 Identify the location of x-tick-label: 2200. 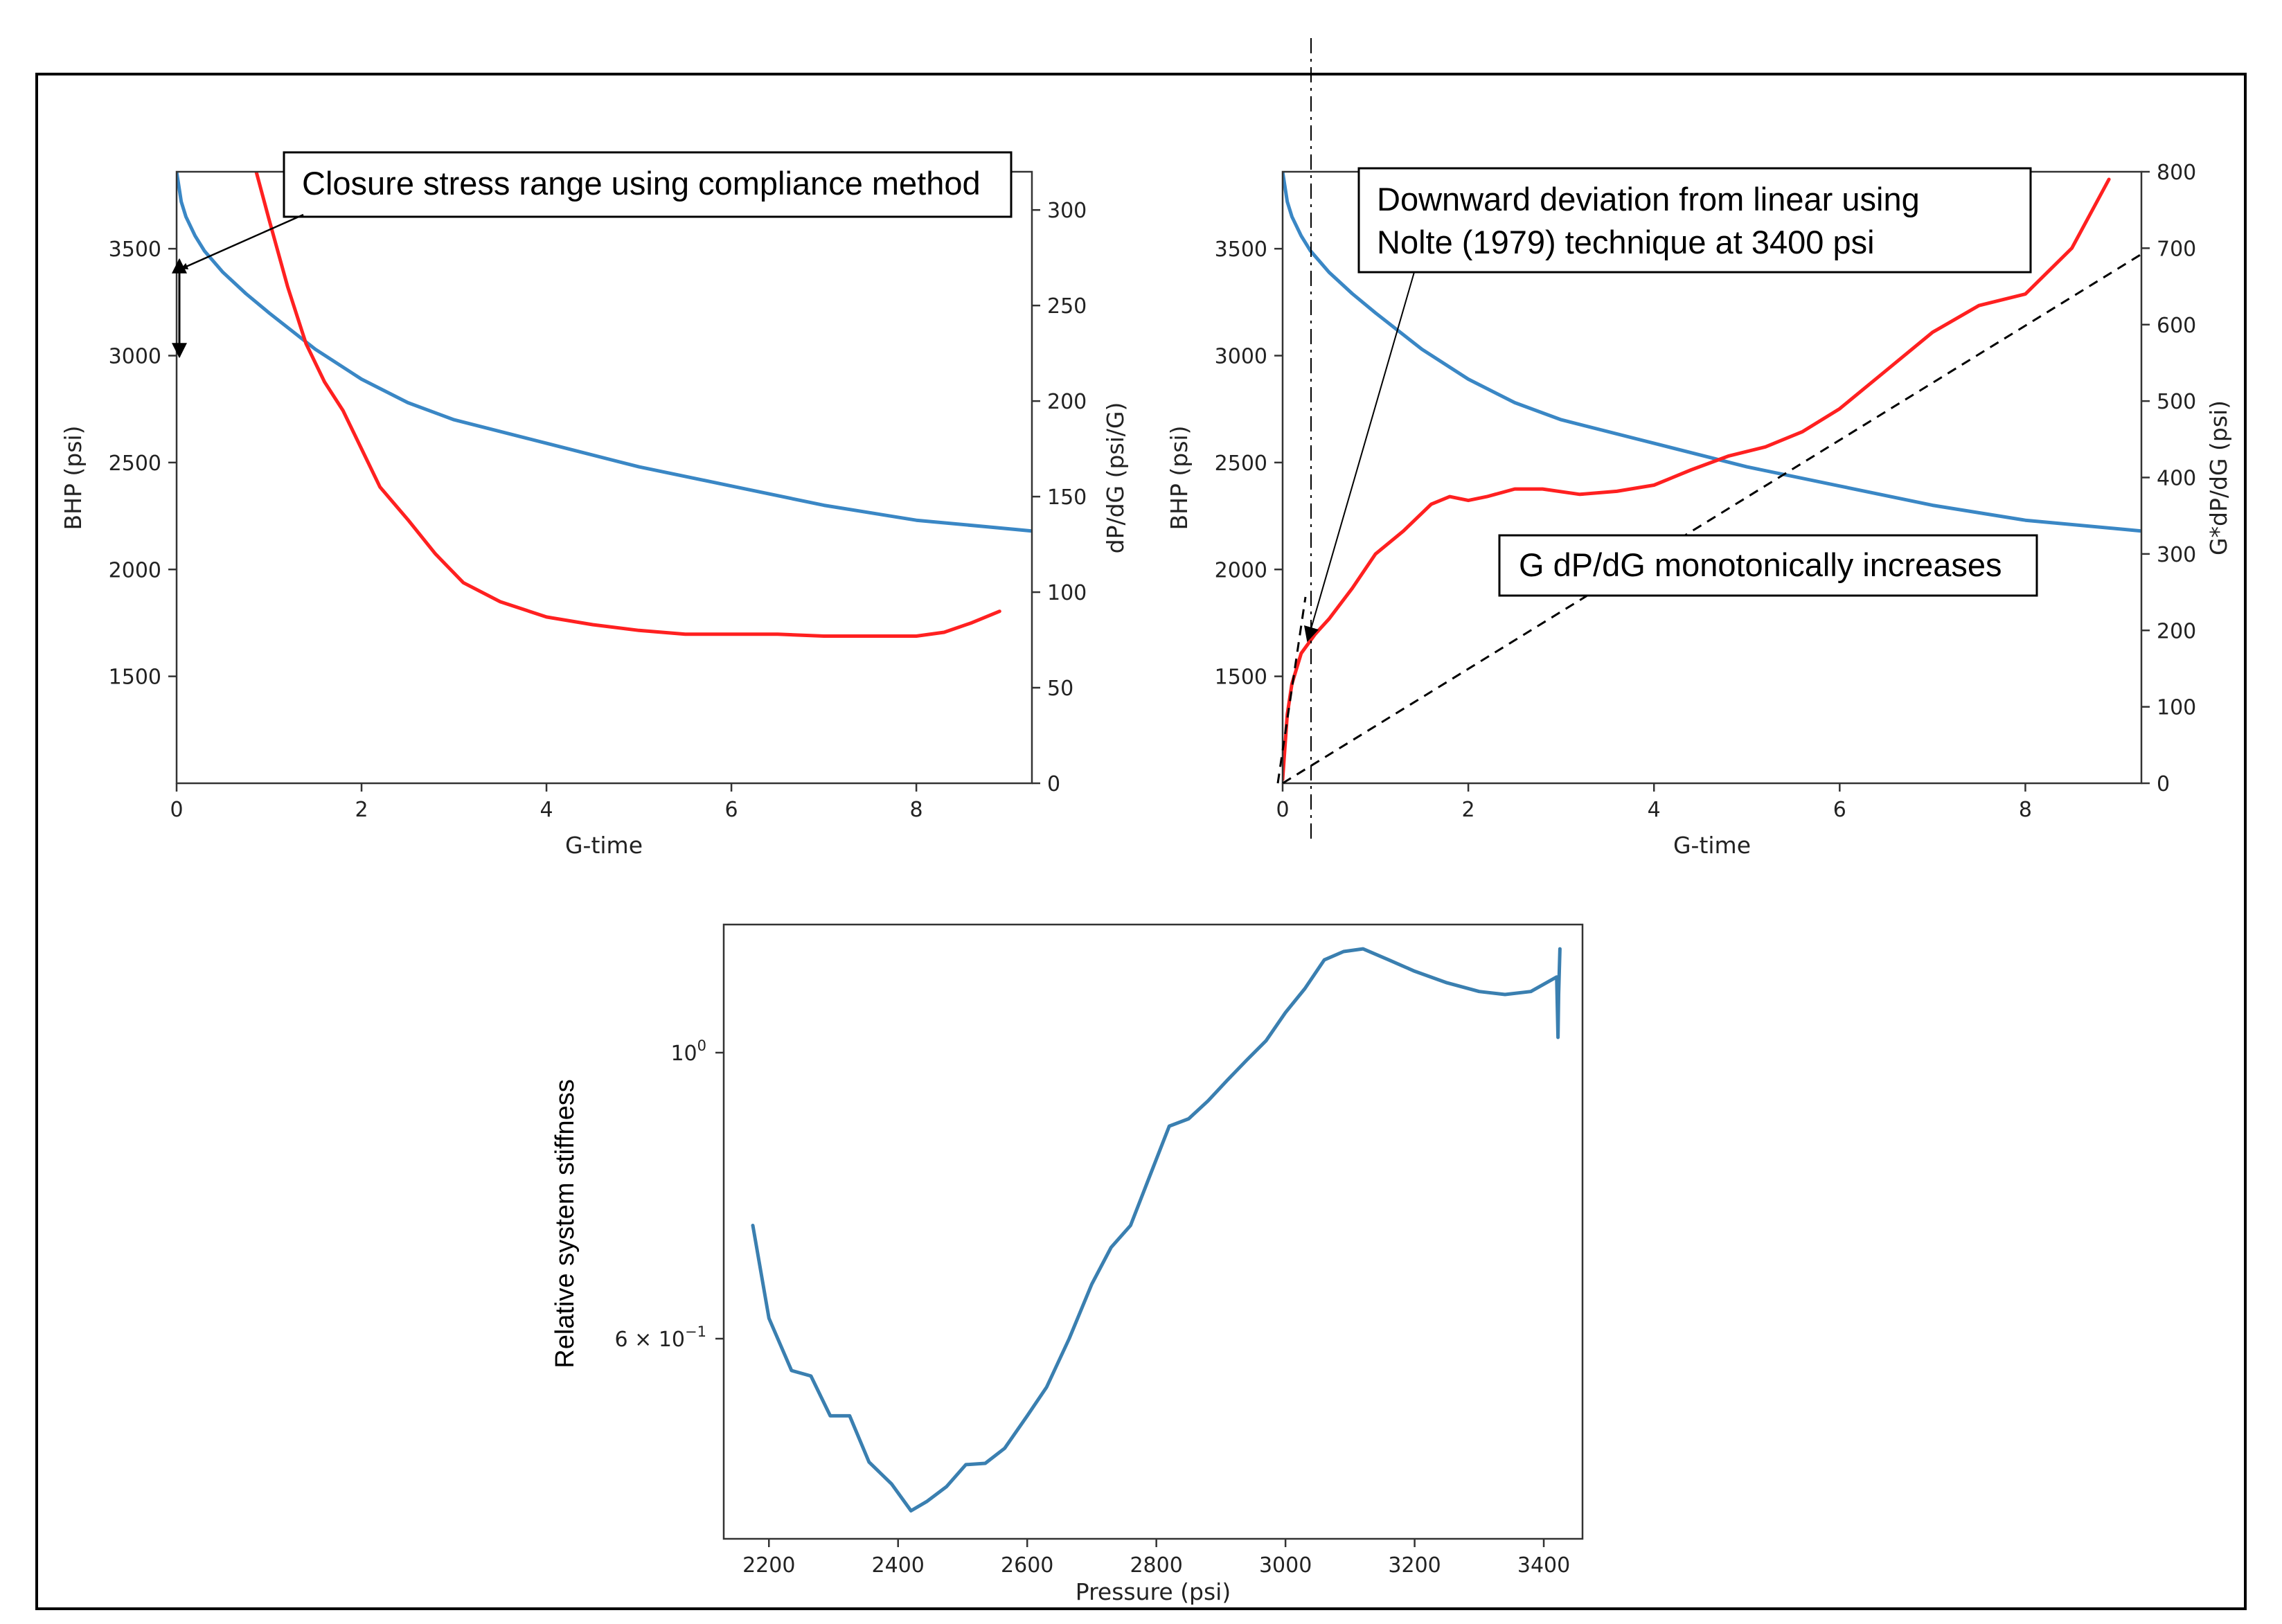
(768, 1565).